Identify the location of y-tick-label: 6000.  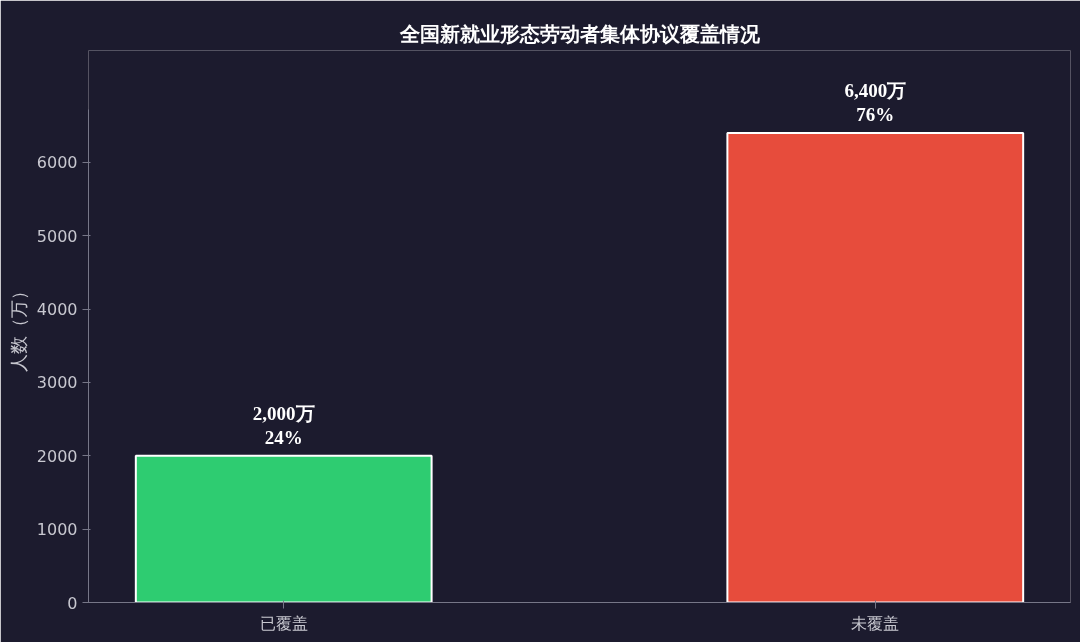
(57, 163).